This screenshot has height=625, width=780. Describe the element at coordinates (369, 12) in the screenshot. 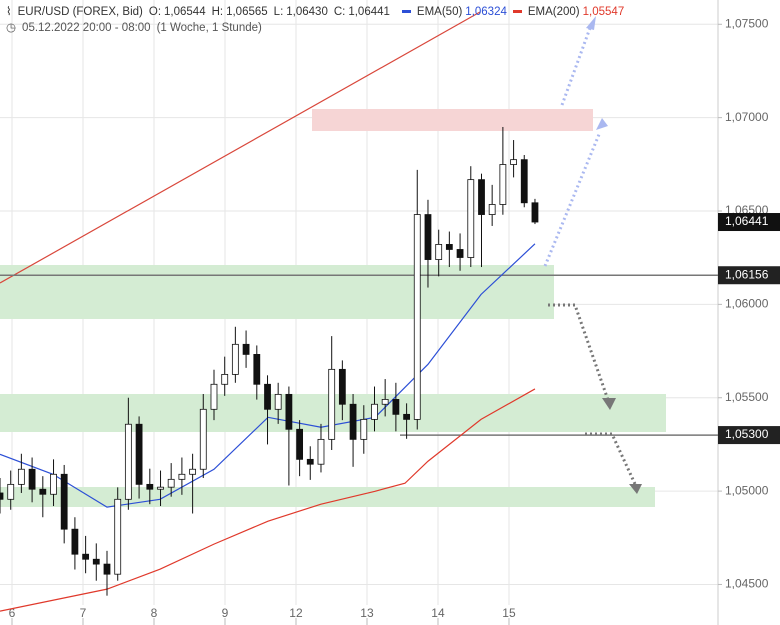

I see `ohlc-value: 1,06441` at that location.